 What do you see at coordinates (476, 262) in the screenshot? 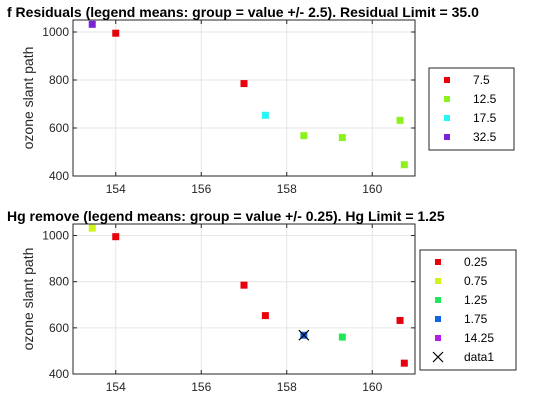
I see `legend-label: 0.25` at bounding box center [476, 262].